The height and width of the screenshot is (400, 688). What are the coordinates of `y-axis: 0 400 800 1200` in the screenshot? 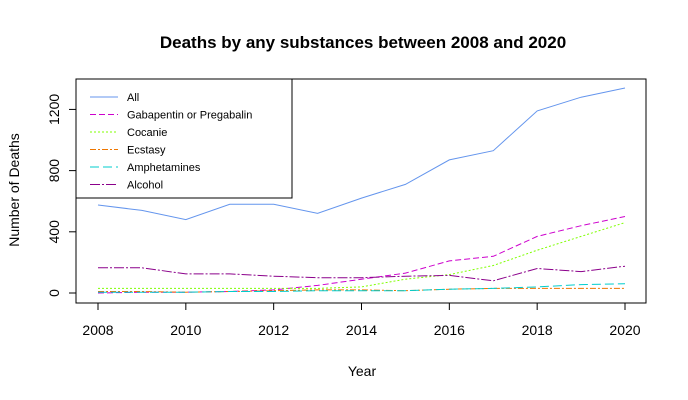 It's located at (61, 195).